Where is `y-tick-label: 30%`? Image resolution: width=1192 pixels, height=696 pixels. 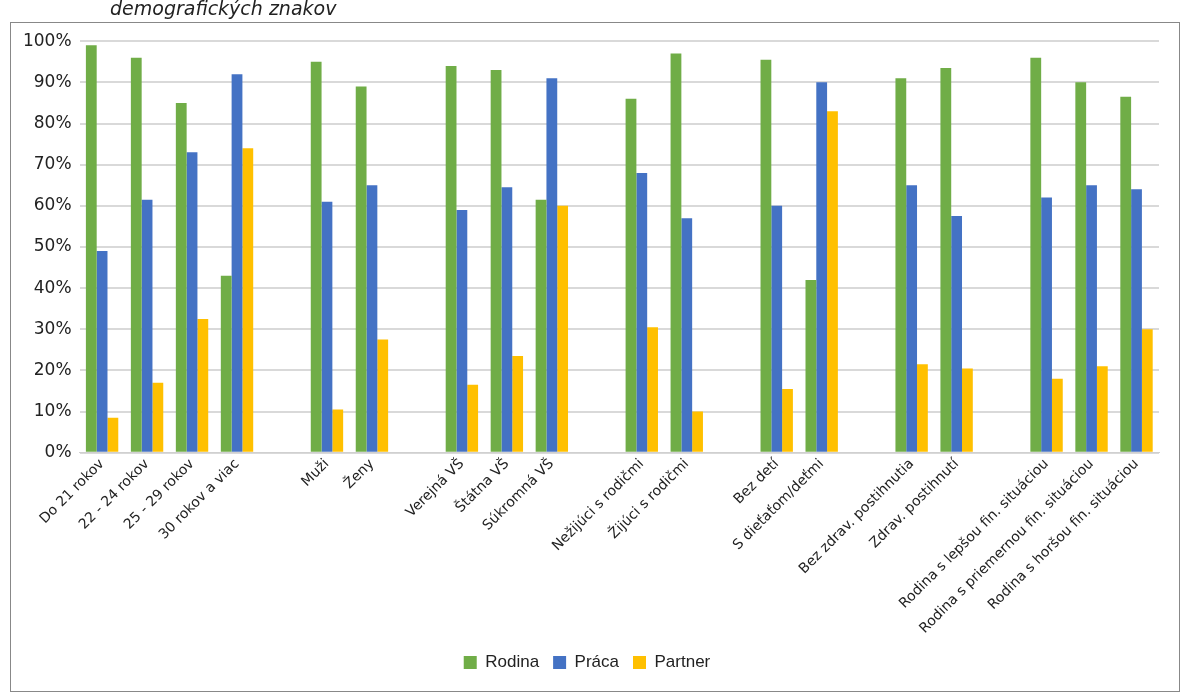
y-tick-label: 30% is located at coordinates (52, 327).